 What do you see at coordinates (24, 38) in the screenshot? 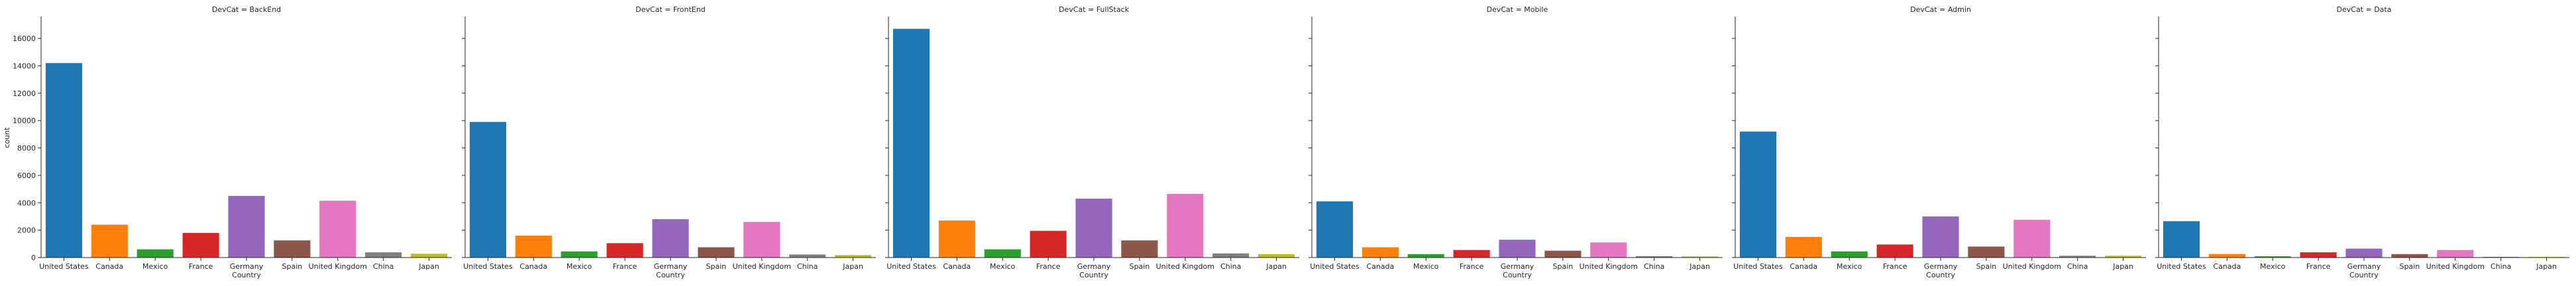
I see `y-tick-label: 16000` at bounding box center [24, 38].